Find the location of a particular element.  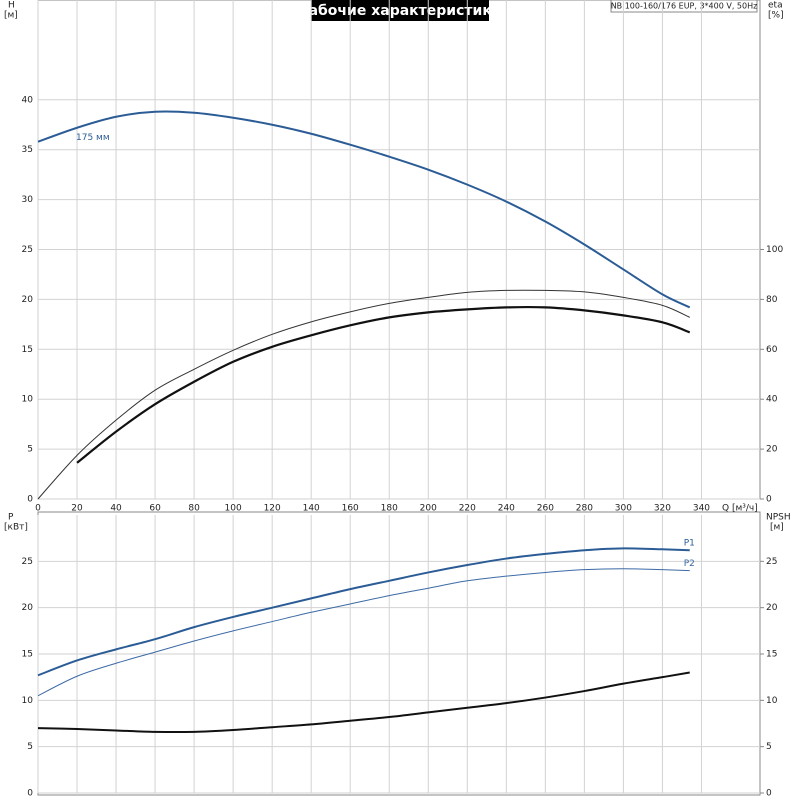

y2-tick-label: 5 is located at coordinates (769, 747).